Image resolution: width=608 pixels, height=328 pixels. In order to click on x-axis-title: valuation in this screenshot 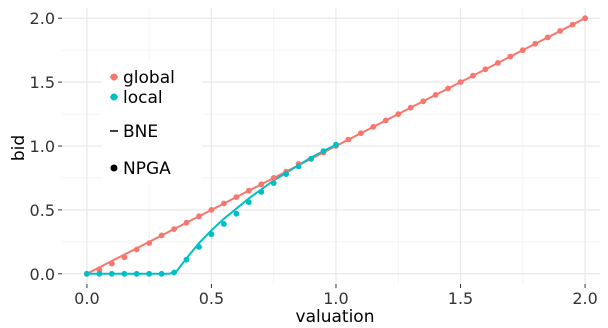, I will do `click(335, 317)`.